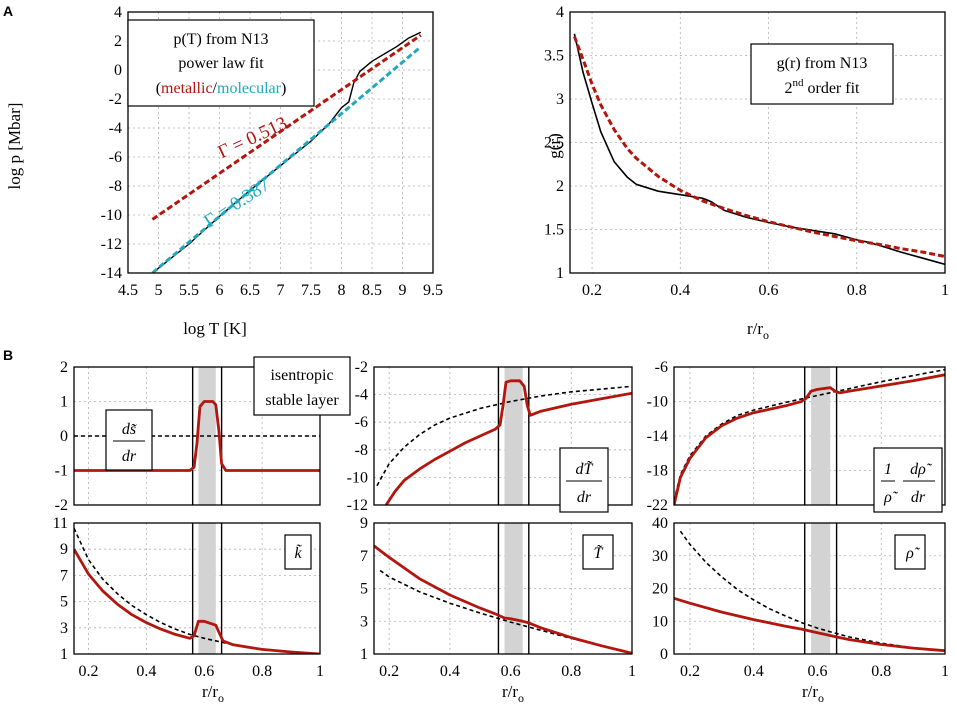  What do you see at coordinates (118, 70) in the screenshot?
I see `y-tick-label: 0` at bounding box center [118, 70].